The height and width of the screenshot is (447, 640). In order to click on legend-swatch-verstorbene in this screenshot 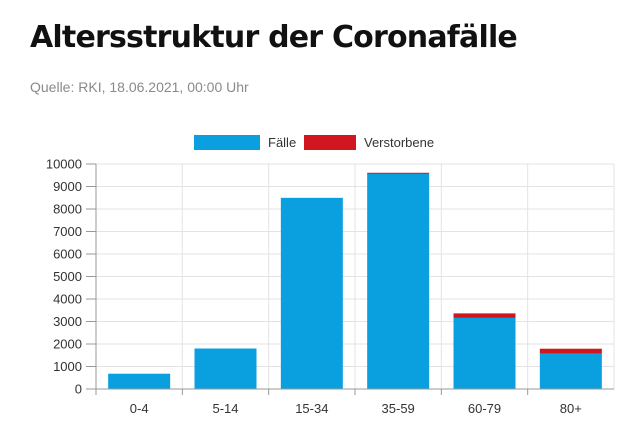, I will do `click(330, 142)`.